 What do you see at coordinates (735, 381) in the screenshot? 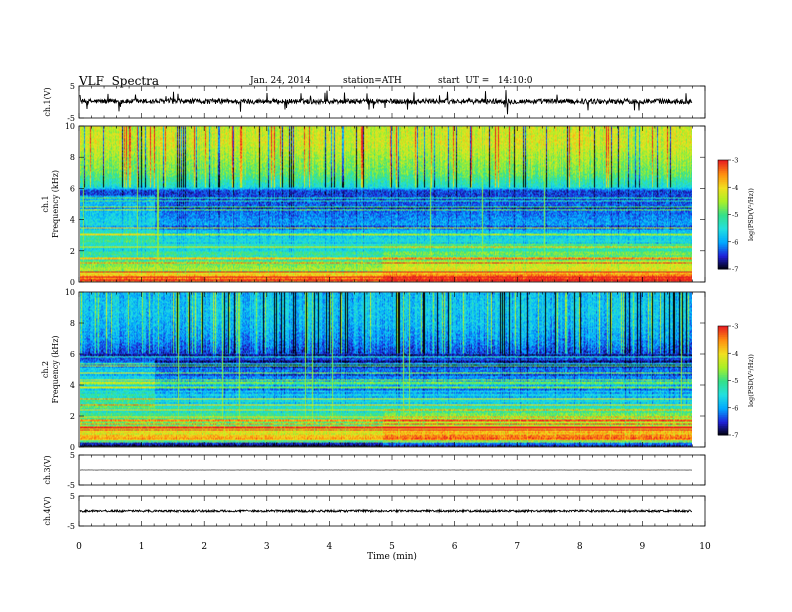
I see `ch2-spectrogram-colorbar-tick-label: -5` at bounding box center [735, 381].